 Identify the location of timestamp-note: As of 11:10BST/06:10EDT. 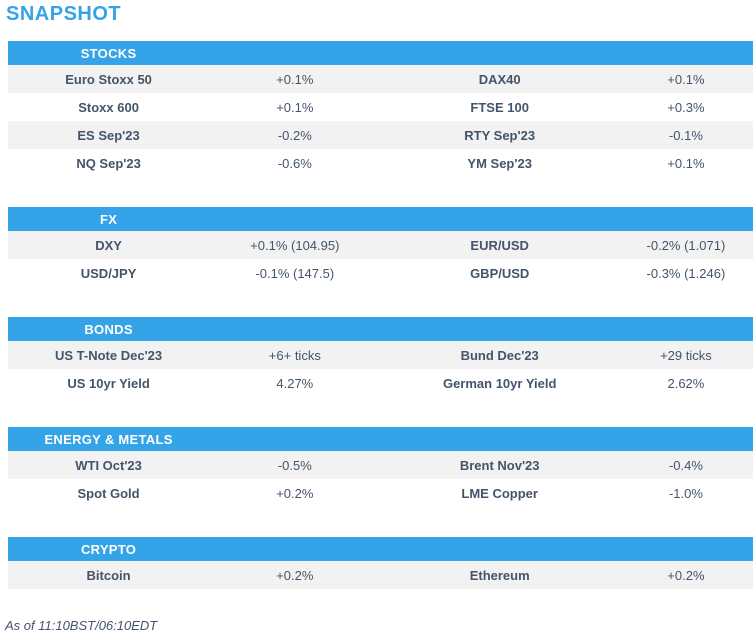
(81, 625).